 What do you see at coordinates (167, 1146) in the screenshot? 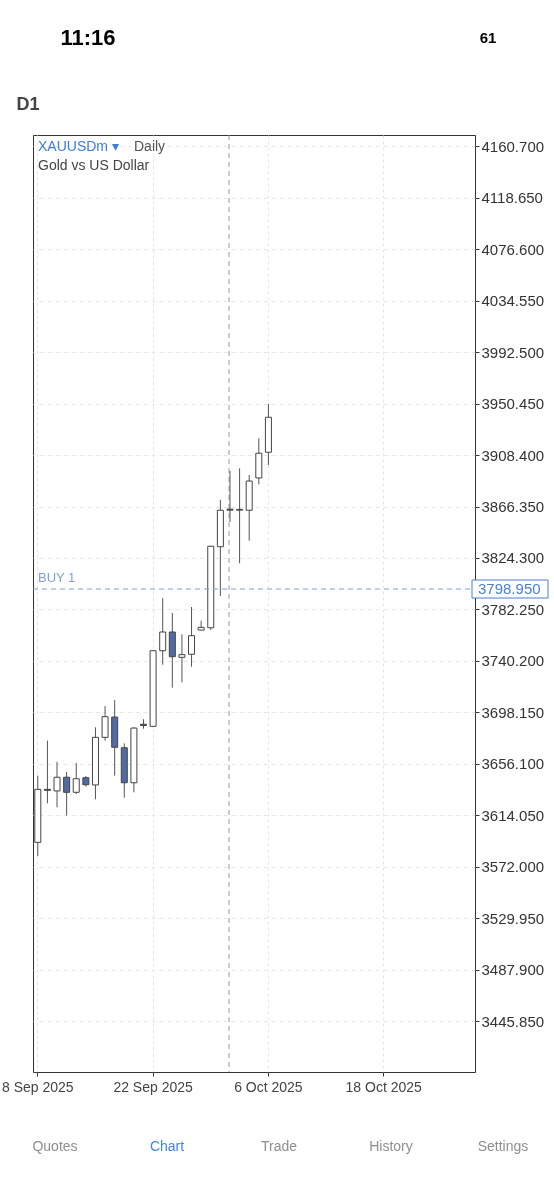
I see `text: Chart` at bounding box center [167, 1146].